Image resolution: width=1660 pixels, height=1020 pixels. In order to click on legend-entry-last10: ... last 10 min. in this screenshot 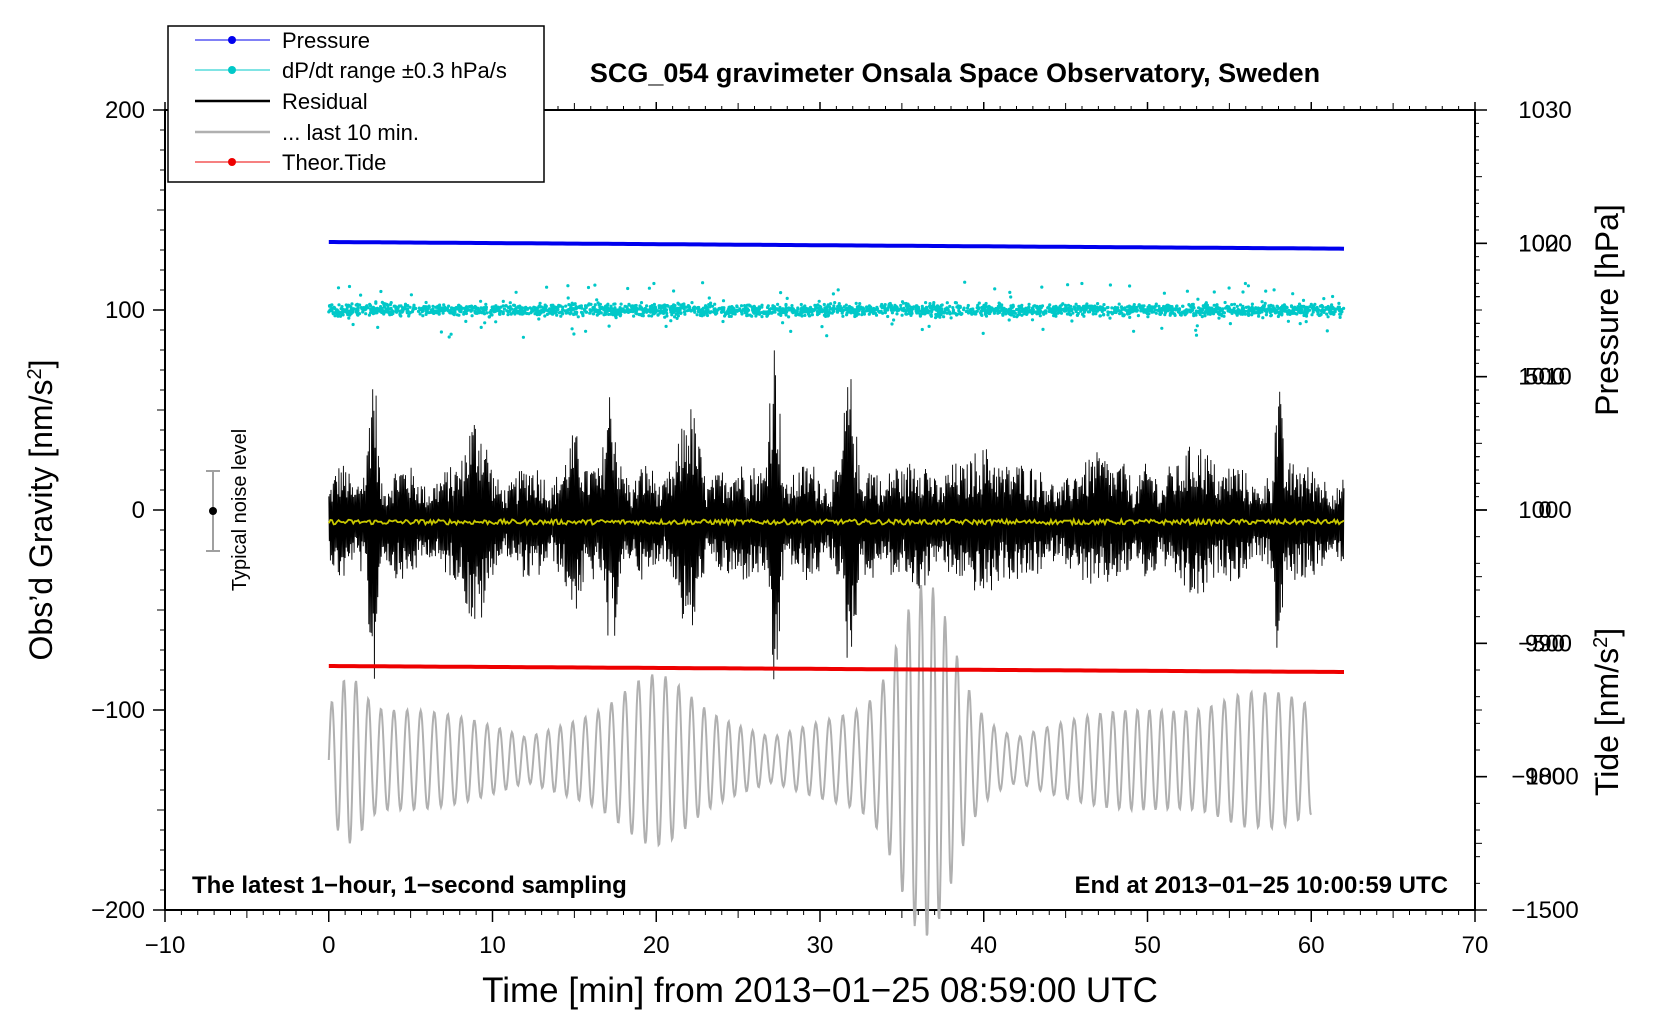, I will do `click(307, 132)`.